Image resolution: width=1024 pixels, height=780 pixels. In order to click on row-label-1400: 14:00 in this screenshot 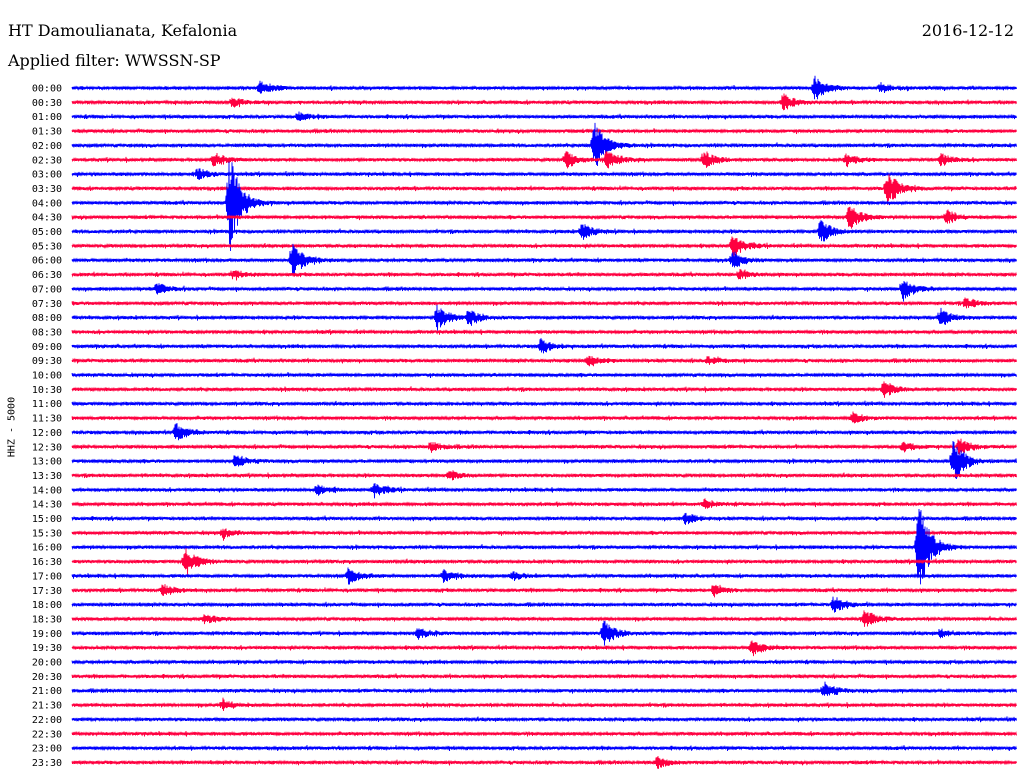, I will do `click(47, 490)`.